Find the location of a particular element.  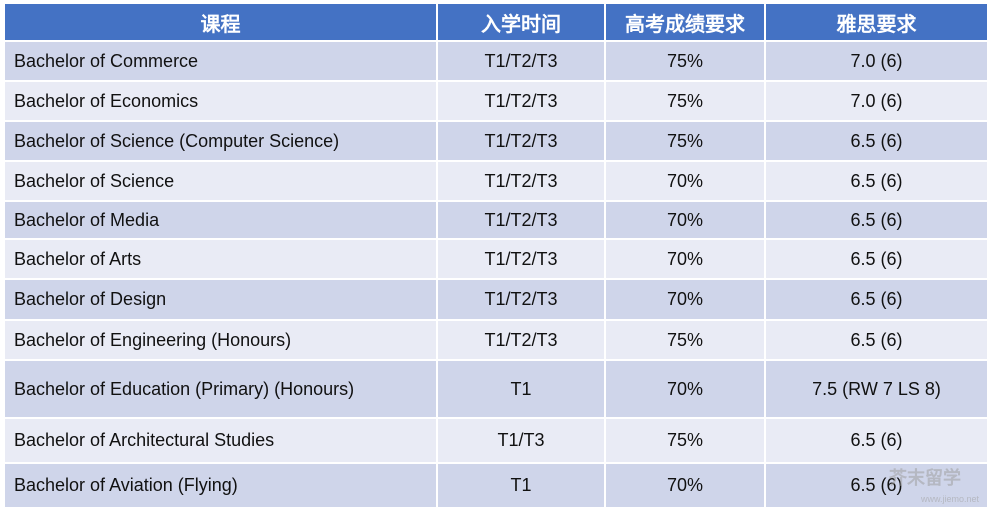

watermark-url: www.jiemo.net is located at coordinates (949, 499).